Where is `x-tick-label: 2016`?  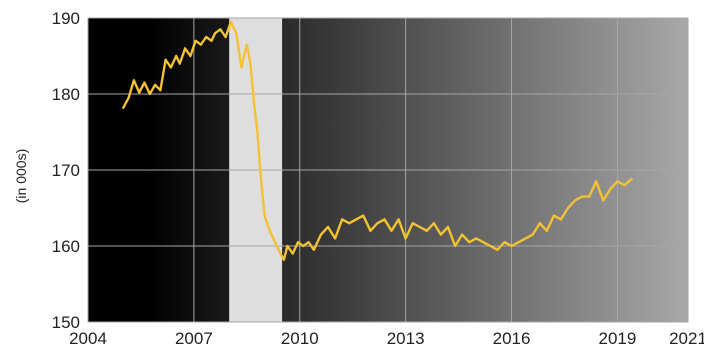
x-tick-label: 2016 is located at coordinates (512, 338).